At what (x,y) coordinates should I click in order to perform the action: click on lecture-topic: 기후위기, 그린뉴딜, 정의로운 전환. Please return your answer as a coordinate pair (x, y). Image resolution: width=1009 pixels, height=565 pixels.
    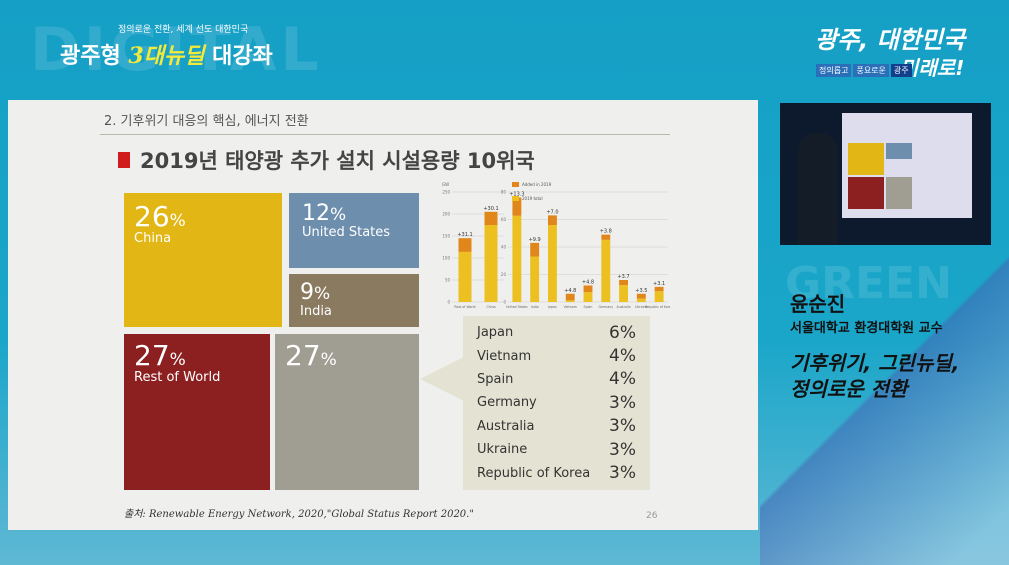
    Looking at the image, I should click on (874, 376).